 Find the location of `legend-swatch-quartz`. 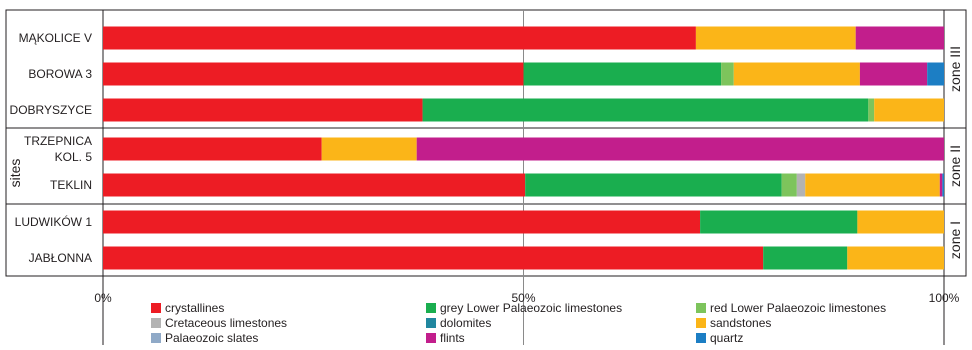

legend-swatch-quartz is located at coordinates (701, 338).